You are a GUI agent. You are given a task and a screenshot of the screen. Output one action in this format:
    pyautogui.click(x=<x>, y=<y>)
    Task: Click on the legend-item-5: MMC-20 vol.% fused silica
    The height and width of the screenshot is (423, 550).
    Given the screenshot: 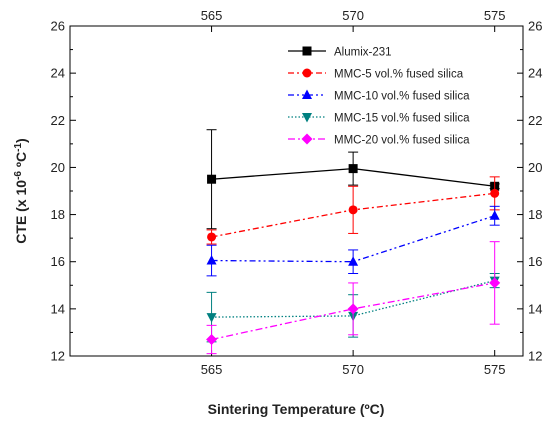 What is the action you would take?
    pyautogui.click(x=379, y=140)
    